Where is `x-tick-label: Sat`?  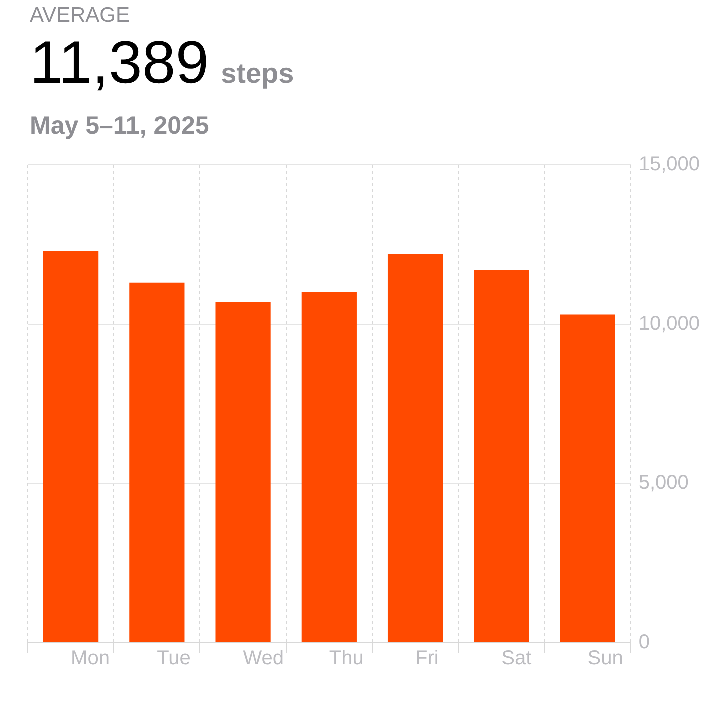 x-tick-label: Sat is located at coordinates (517, 659).